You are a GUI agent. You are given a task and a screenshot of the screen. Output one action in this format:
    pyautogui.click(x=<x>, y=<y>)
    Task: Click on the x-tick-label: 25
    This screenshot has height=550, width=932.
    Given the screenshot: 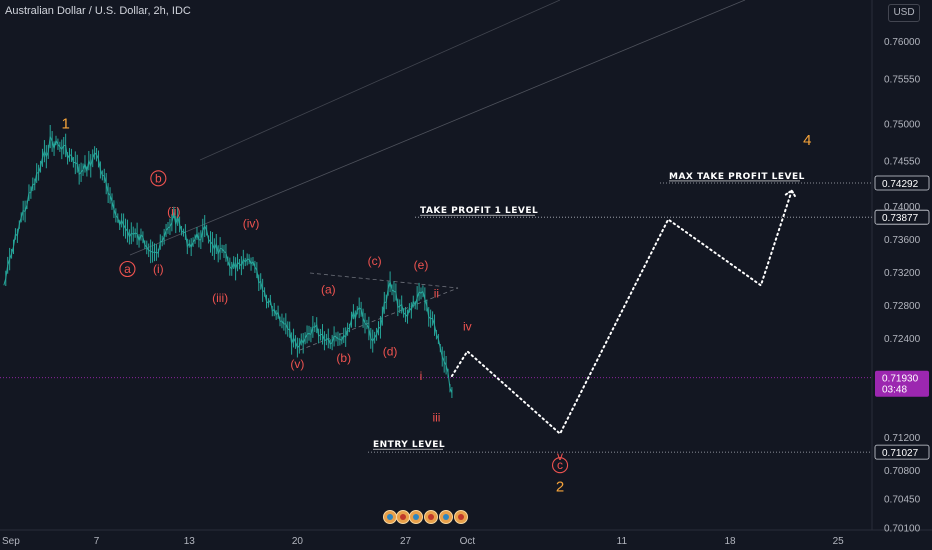 What is the action you would take?
    pyautogui.click(x=839, y=541)
    